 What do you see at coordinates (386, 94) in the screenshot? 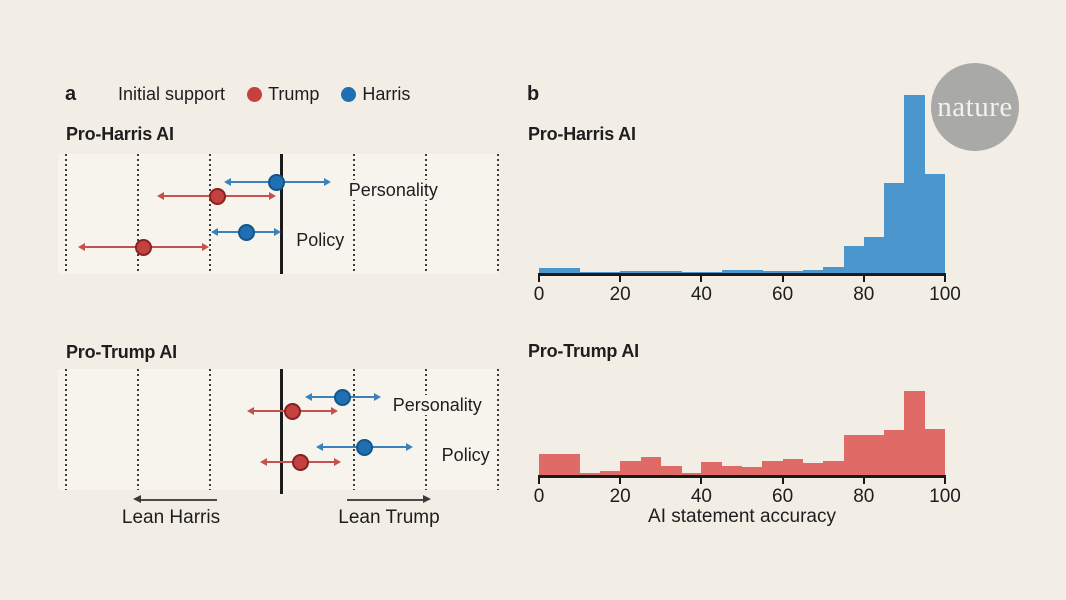
I see `legend-item-harris-label: Harris` at bounding box center [386, 94].